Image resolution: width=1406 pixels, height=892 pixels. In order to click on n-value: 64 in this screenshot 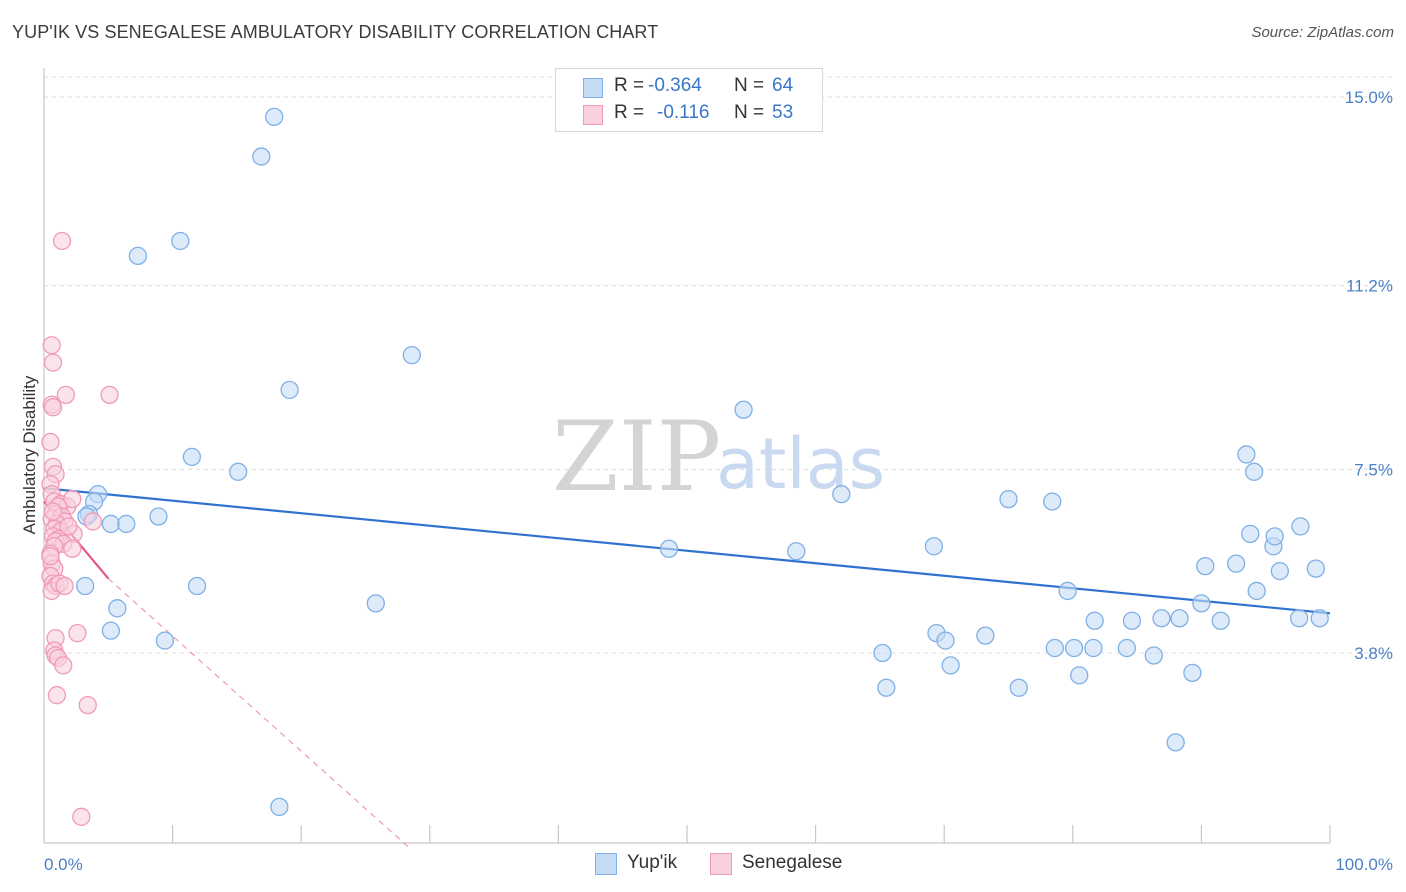, I will do `click(783, 85)`.